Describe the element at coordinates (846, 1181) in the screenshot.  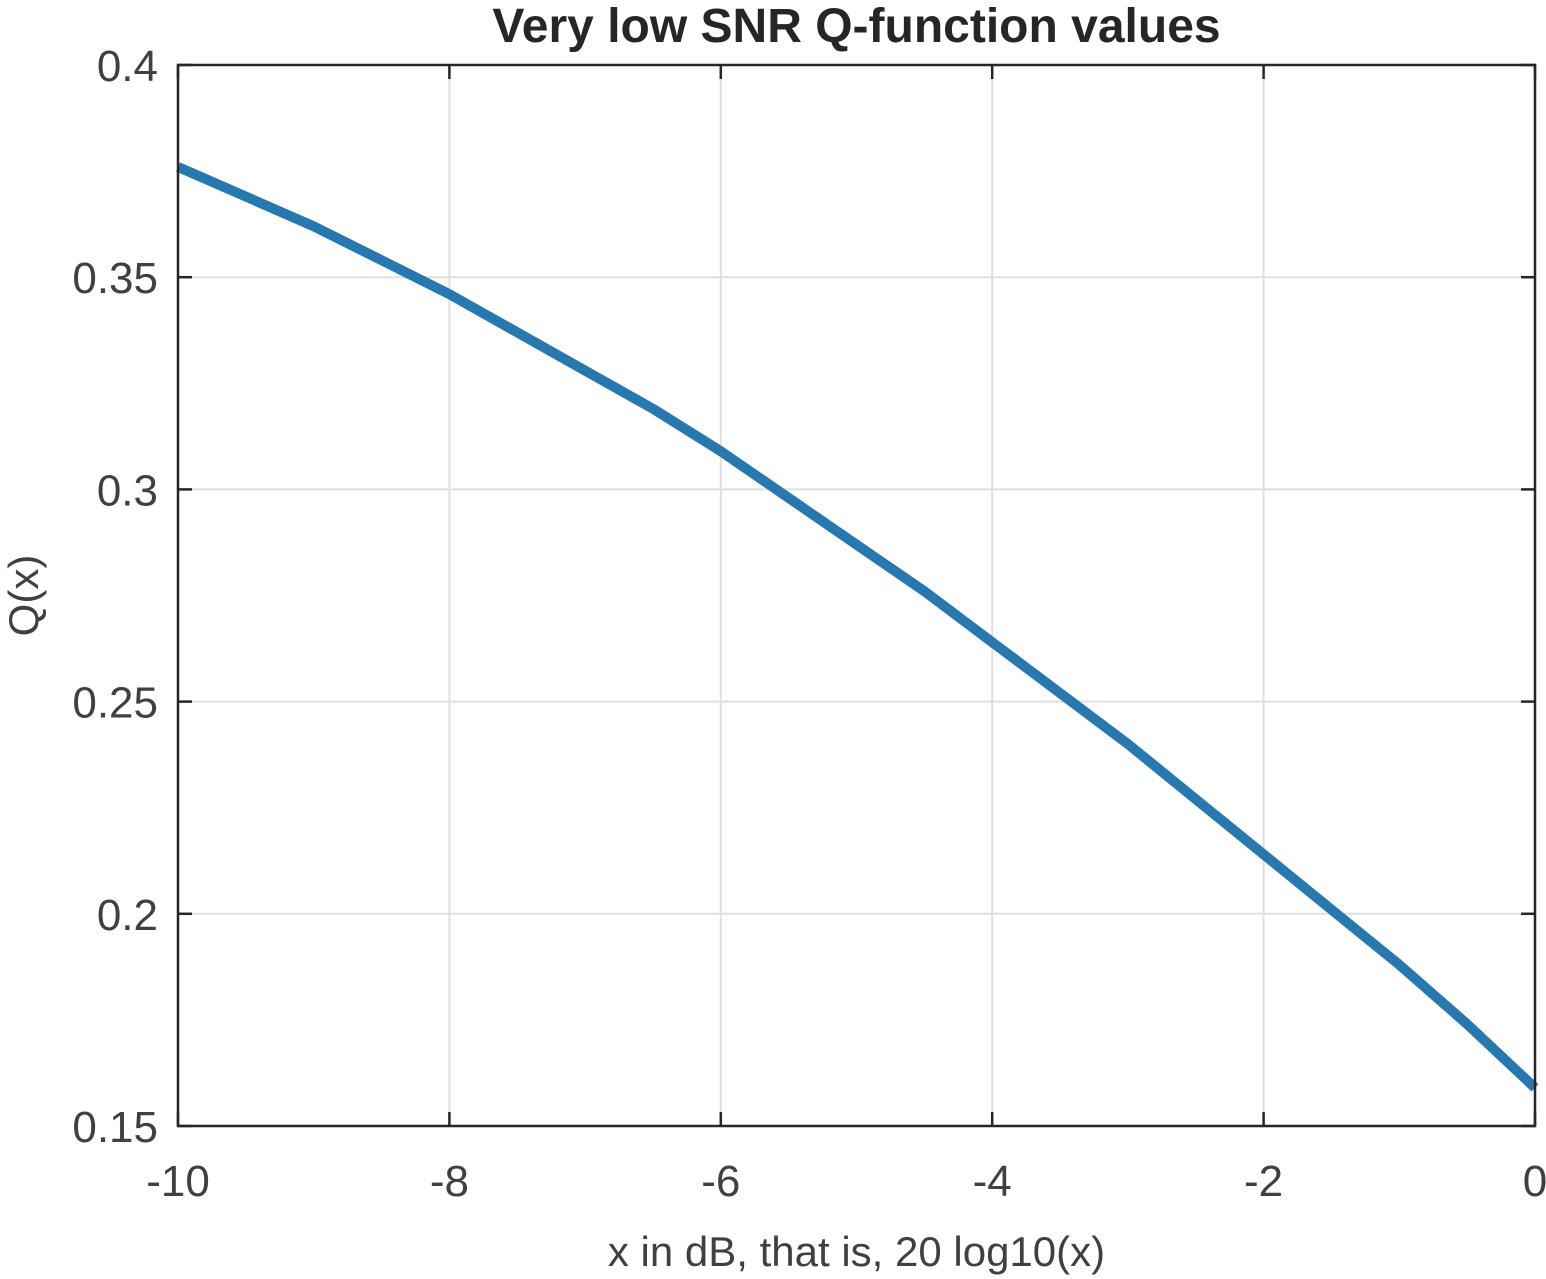
I see `x-tick-labels: -10 -8 -6 -4 -2 0` at that location.